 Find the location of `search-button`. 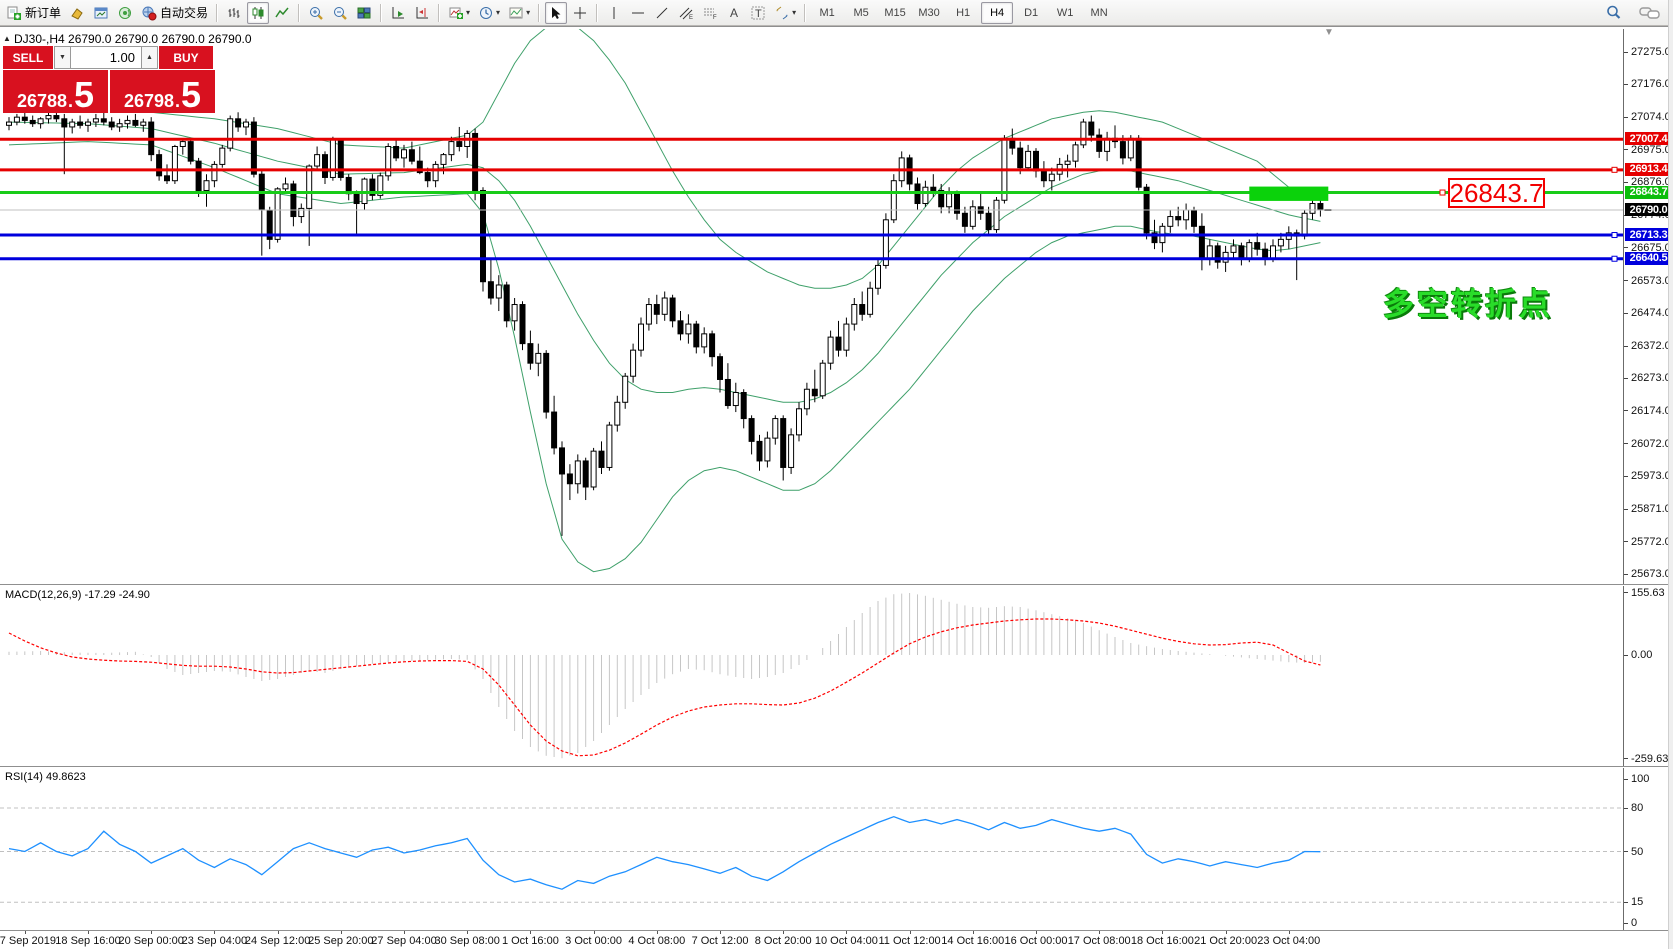

search-button is located at coordinates (1613, 13).